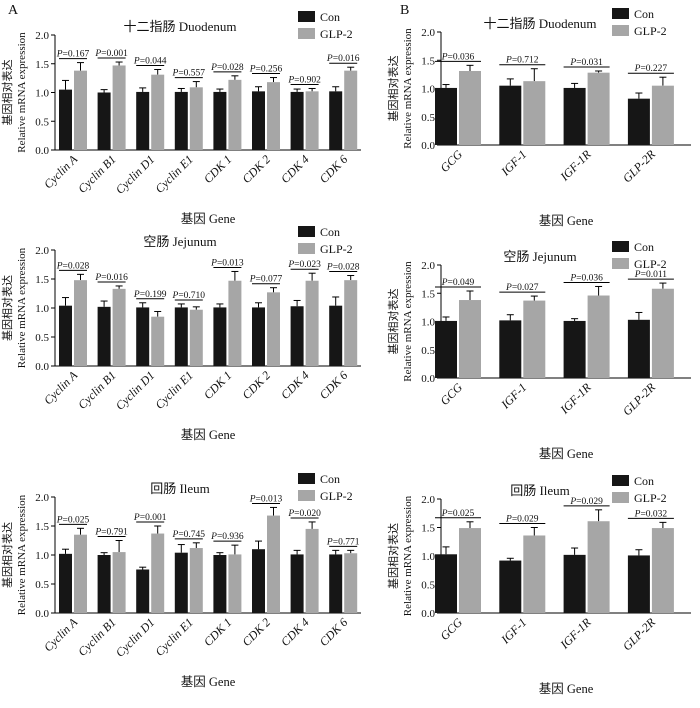 The width and height of the screenshot is (700, 708). I want to click on a-jejunum-y-tick-label: 2.0, so click(42, 251).